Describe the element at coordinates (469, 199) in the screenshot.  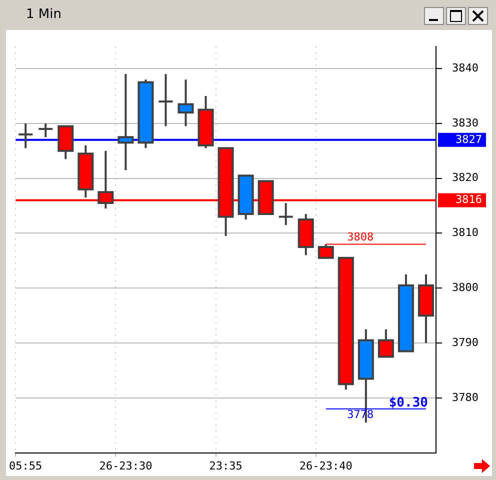
I see `ref-line-label: 3816` at that location.